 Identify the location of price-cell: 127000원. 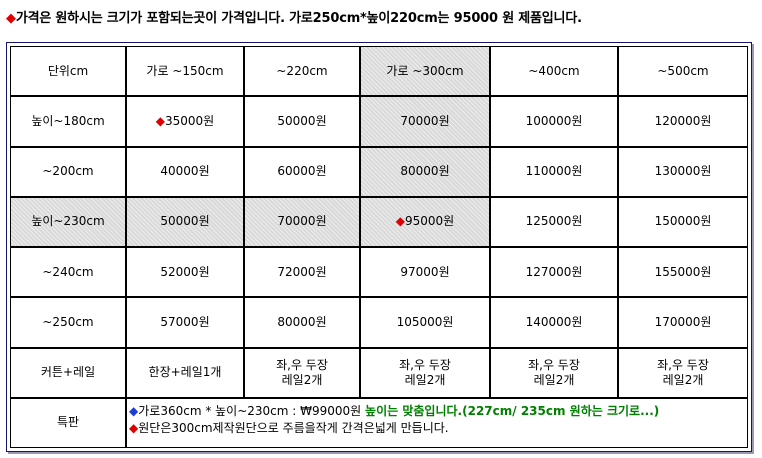
(554, 272).